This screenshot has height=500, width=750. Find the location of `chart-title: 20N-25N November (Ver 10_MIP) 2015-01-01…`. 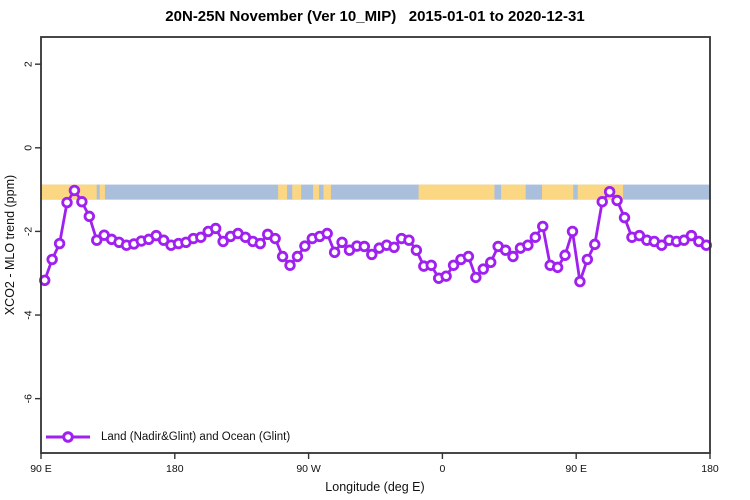

chart-title: 20N-25N November (Ver 10_MIP) 2015-01-01… is located at coordinates (375, 16).